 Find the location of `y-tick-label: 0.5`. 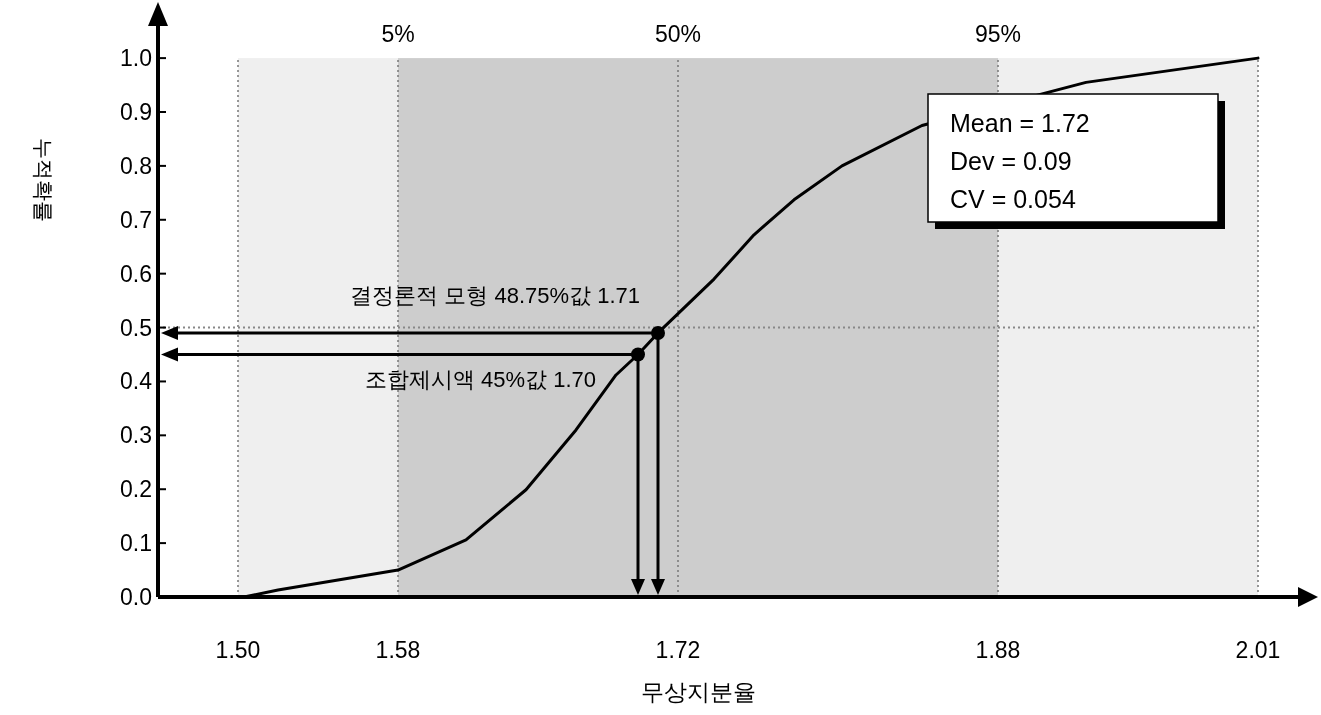

y-tick-label: 0.5 is located at coordinates (136, 327).